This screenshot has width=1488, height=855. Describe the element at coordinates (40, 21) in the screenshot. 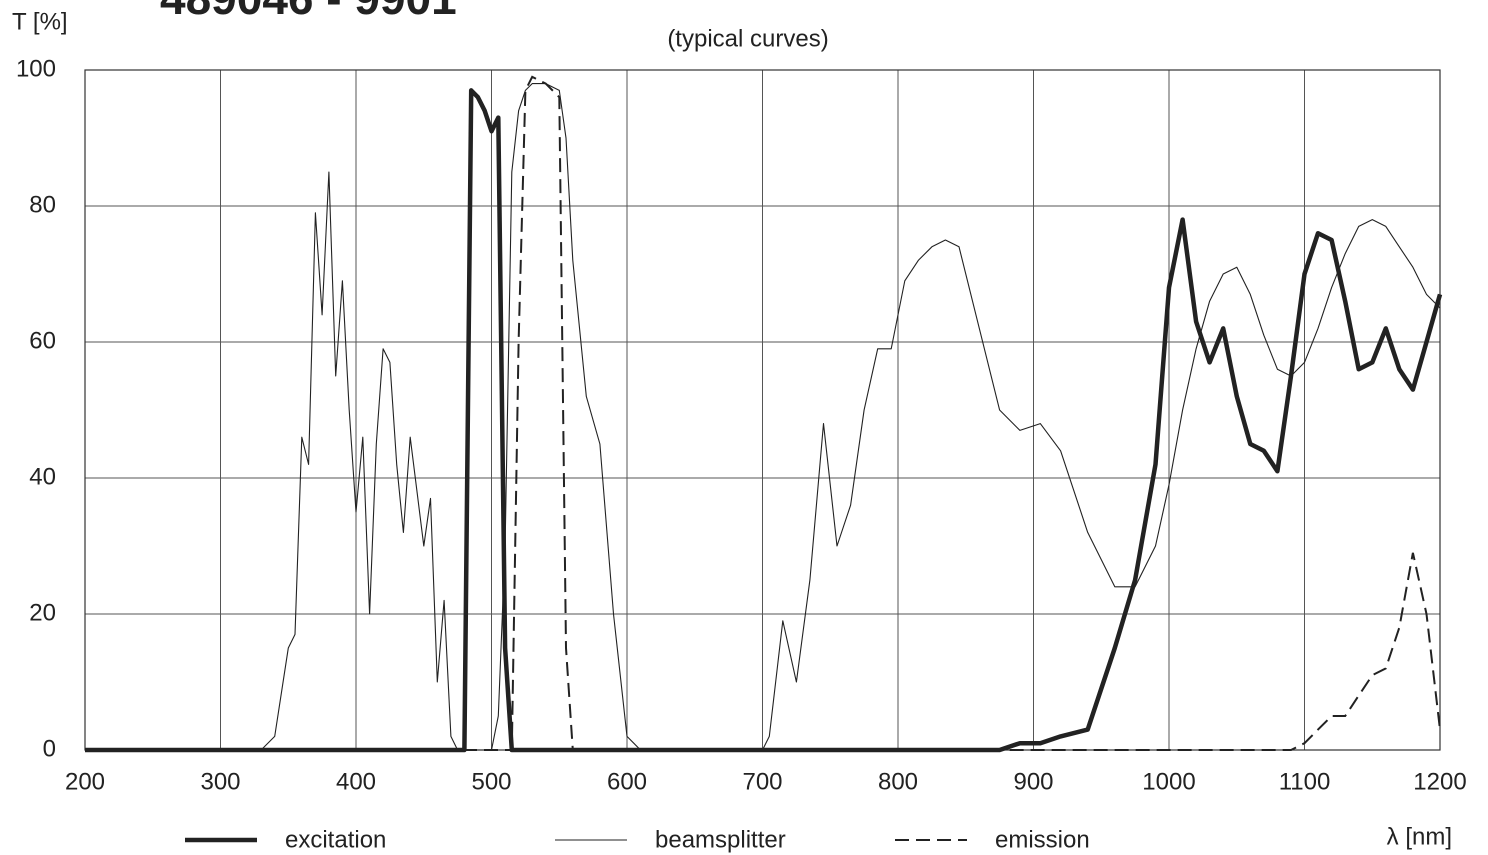

I see `y-axis-label: T [%]` at that location.